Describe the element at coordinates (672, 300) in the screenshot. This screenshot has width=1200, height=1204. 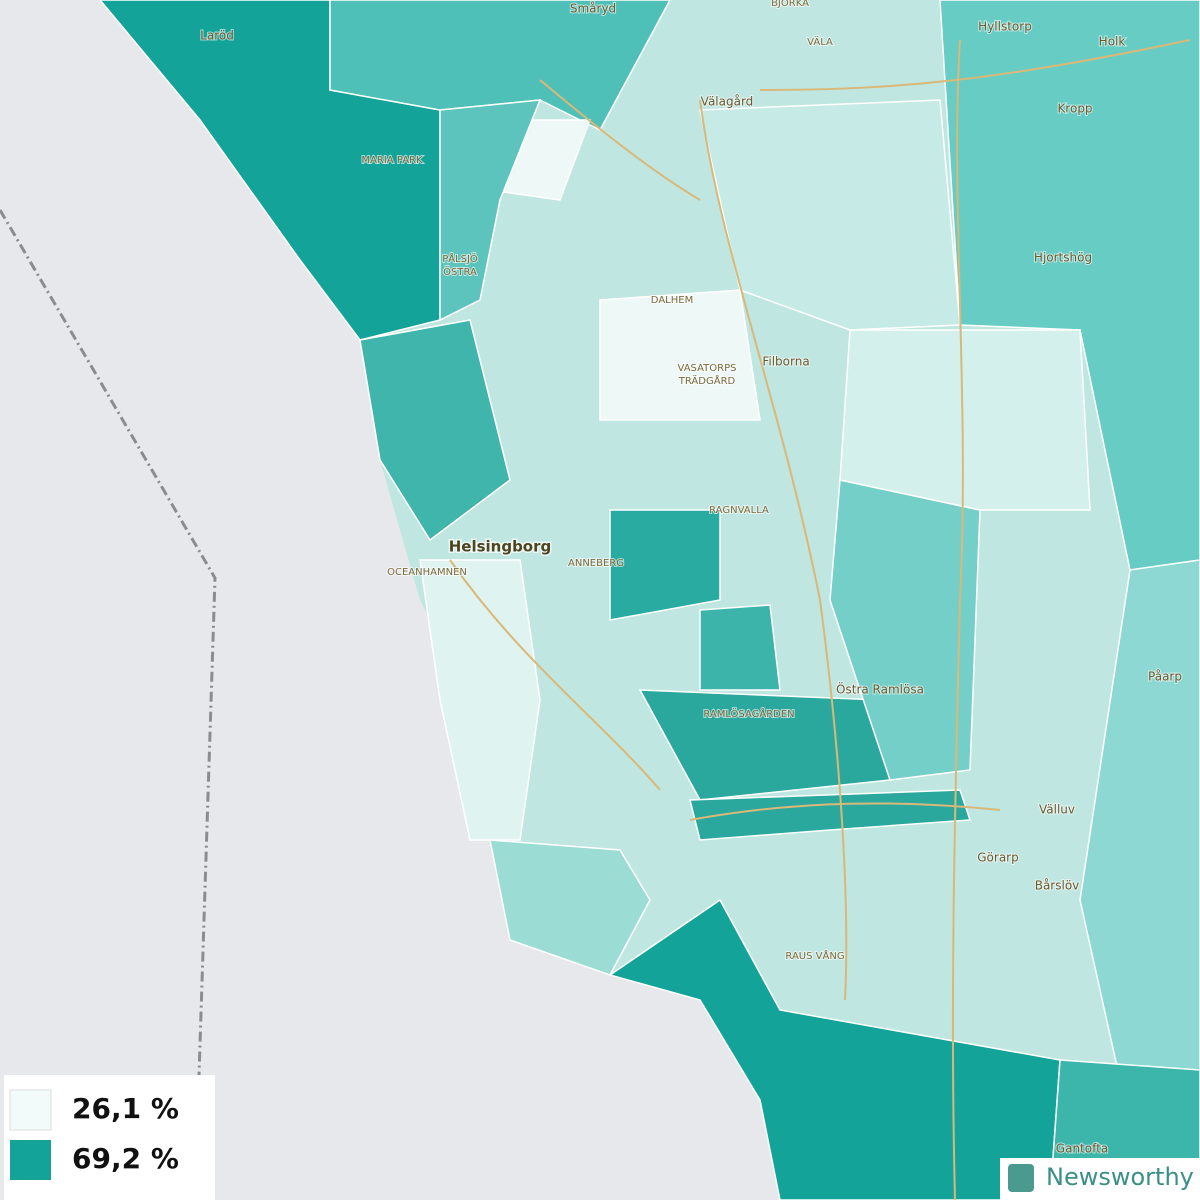
I see `place-label: DALHEM` at that location.